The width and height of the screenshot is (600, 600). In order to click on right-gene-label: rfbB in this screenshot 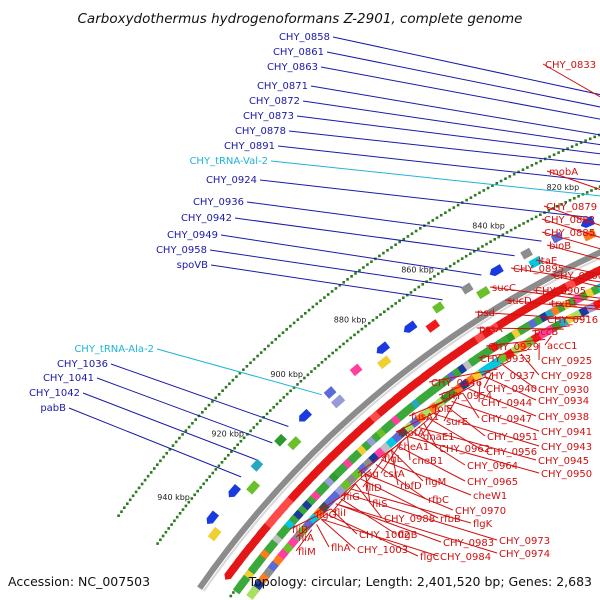, I will do `click(450, 519)`.